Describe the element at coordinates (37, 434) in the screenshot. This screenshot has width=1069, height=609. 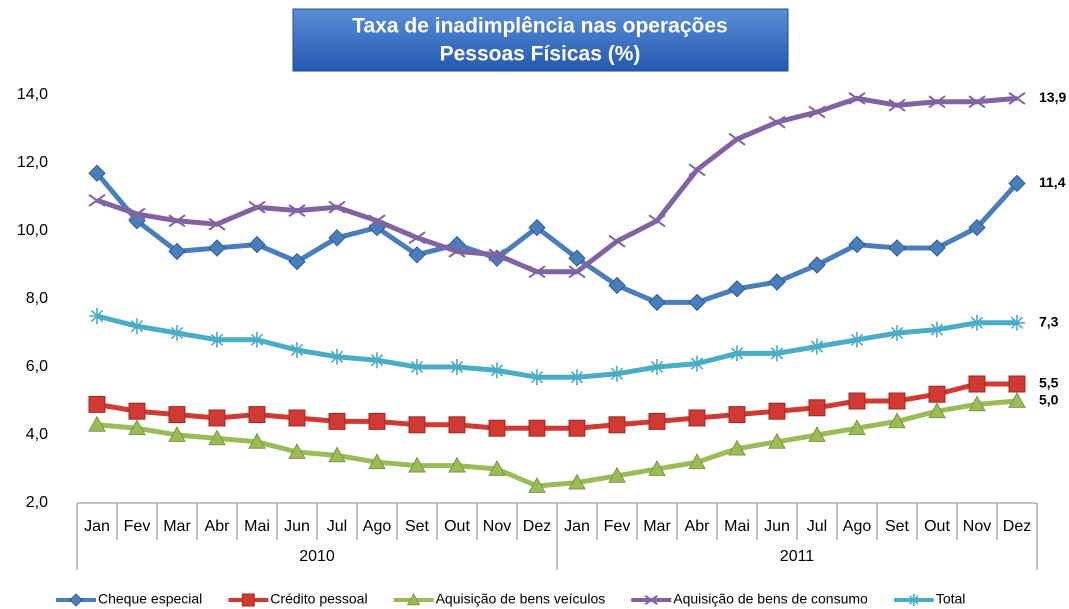
I see `y-tick-label: 4,0` at that location.